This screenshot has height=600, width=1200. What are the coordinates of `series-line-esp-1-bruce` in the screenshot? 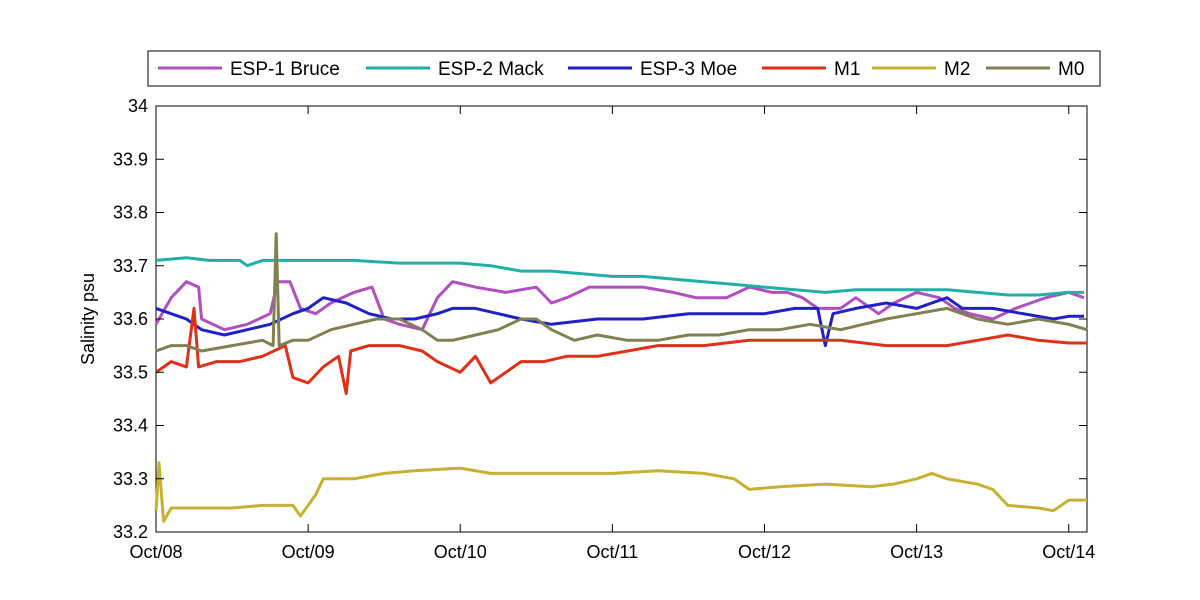 It's located at (619, 306).